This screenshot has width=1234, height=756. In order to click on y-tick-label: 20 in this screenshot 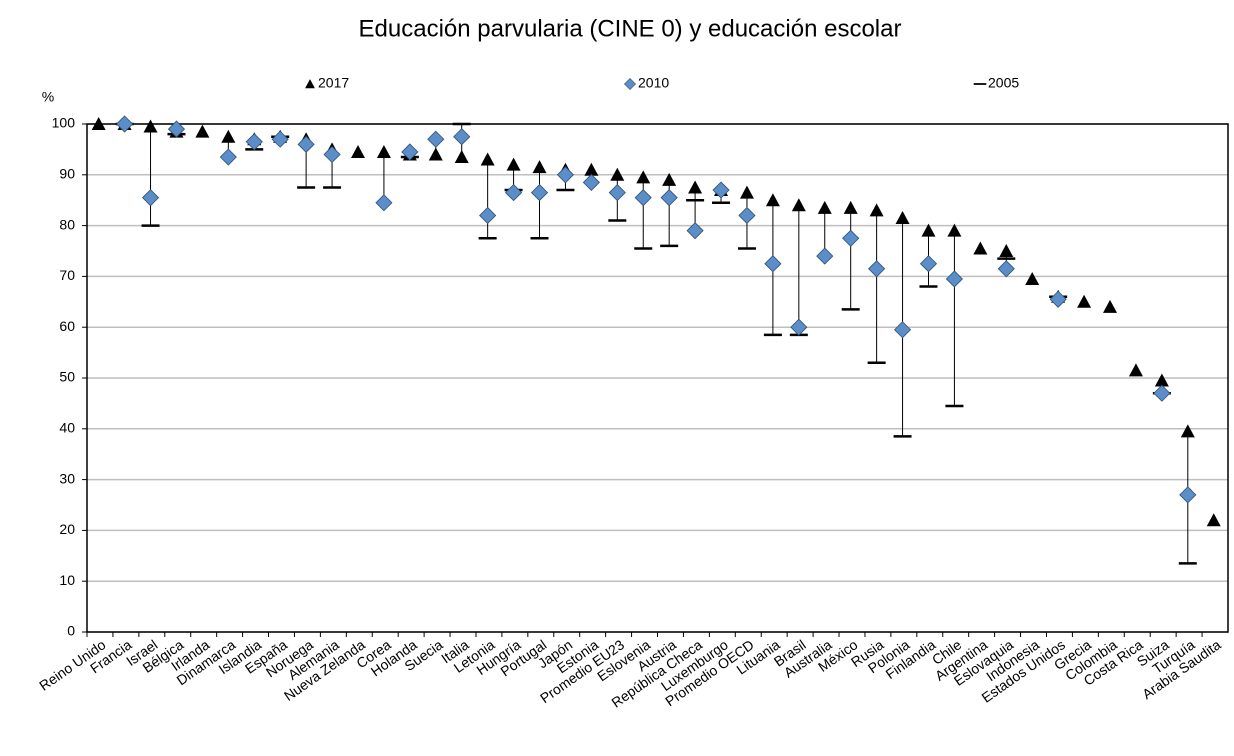, I will do `click(67, 529)`.